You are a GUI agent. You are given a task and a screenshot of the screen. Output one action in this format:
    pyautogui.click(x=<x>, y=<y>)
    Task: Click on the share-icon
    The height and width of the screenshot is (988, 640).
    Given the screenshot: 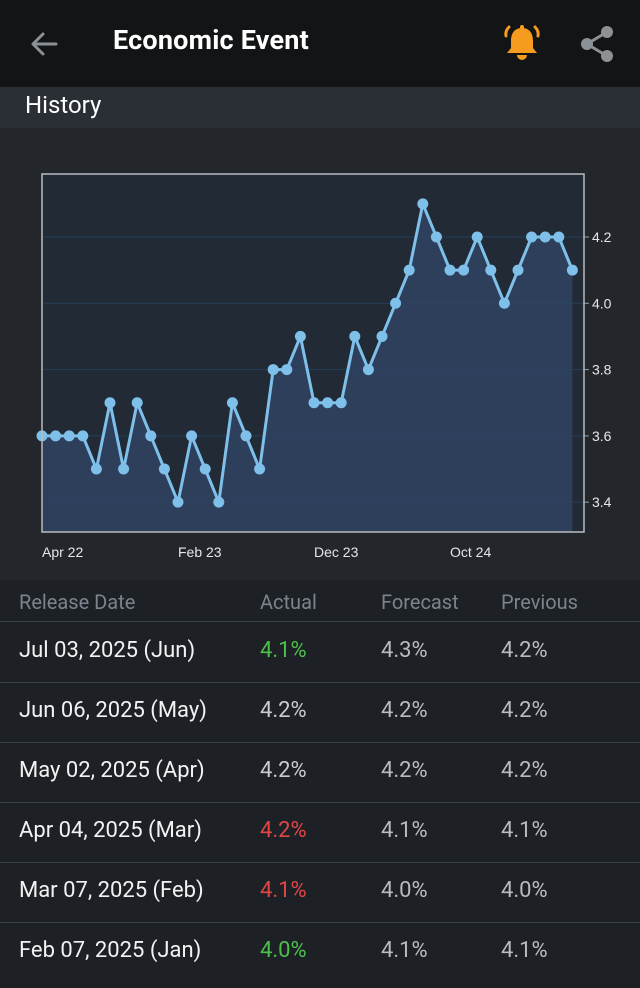 What is the action you would take?
    pyautogui.click(x=597, y=44)
    